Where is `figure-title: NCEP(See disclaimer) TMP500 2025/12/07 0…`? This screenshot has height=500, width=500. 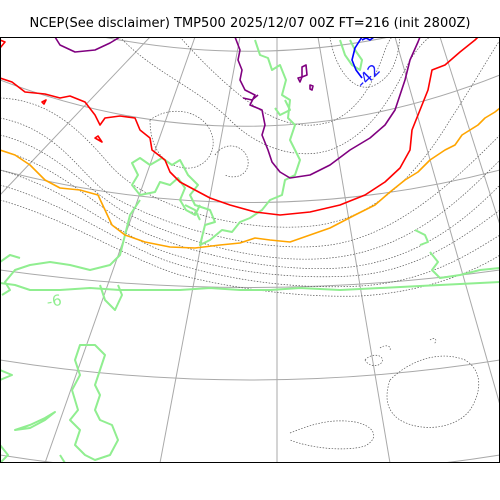
figure-title: NCEP(See disclaimer) TMP500 2025/12/07 0… is located at coordinates (250, 23).